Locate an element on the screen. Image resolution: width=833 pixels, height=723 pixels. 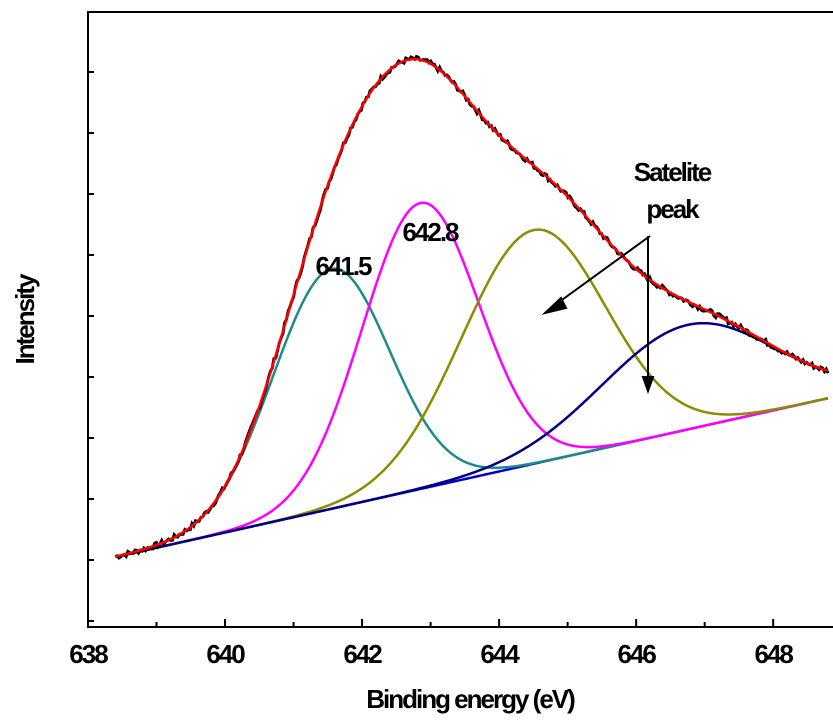
x-axis-label: Binding energy (eV) is located at coordinates (470, 699).